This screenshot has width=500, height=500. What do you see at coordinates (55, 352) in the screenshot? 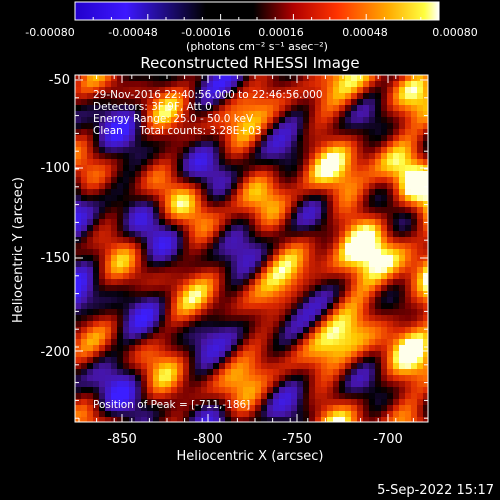
I see `y-tick-label: -200` at bounding box center [55, 352].